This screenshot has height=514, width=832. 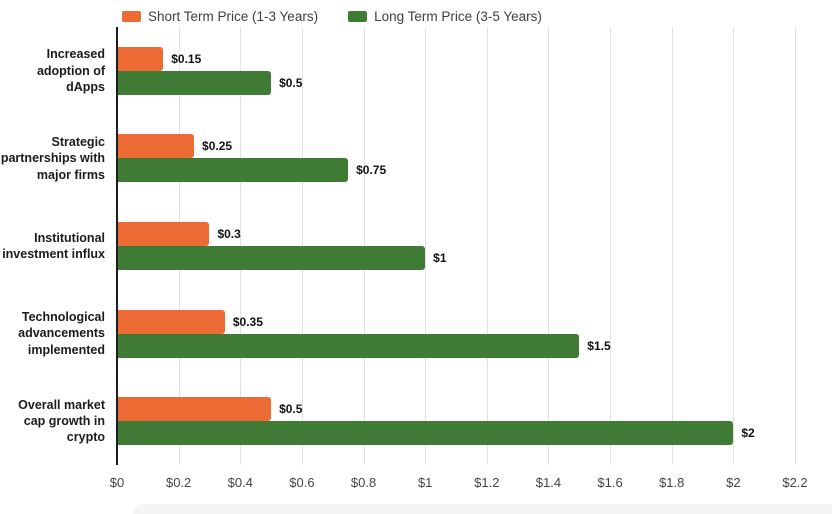 What do you see at coordinates (371, 170) in the screenshot?
I see `bar-value-label: $0.75` at bounding box center [371, 170].